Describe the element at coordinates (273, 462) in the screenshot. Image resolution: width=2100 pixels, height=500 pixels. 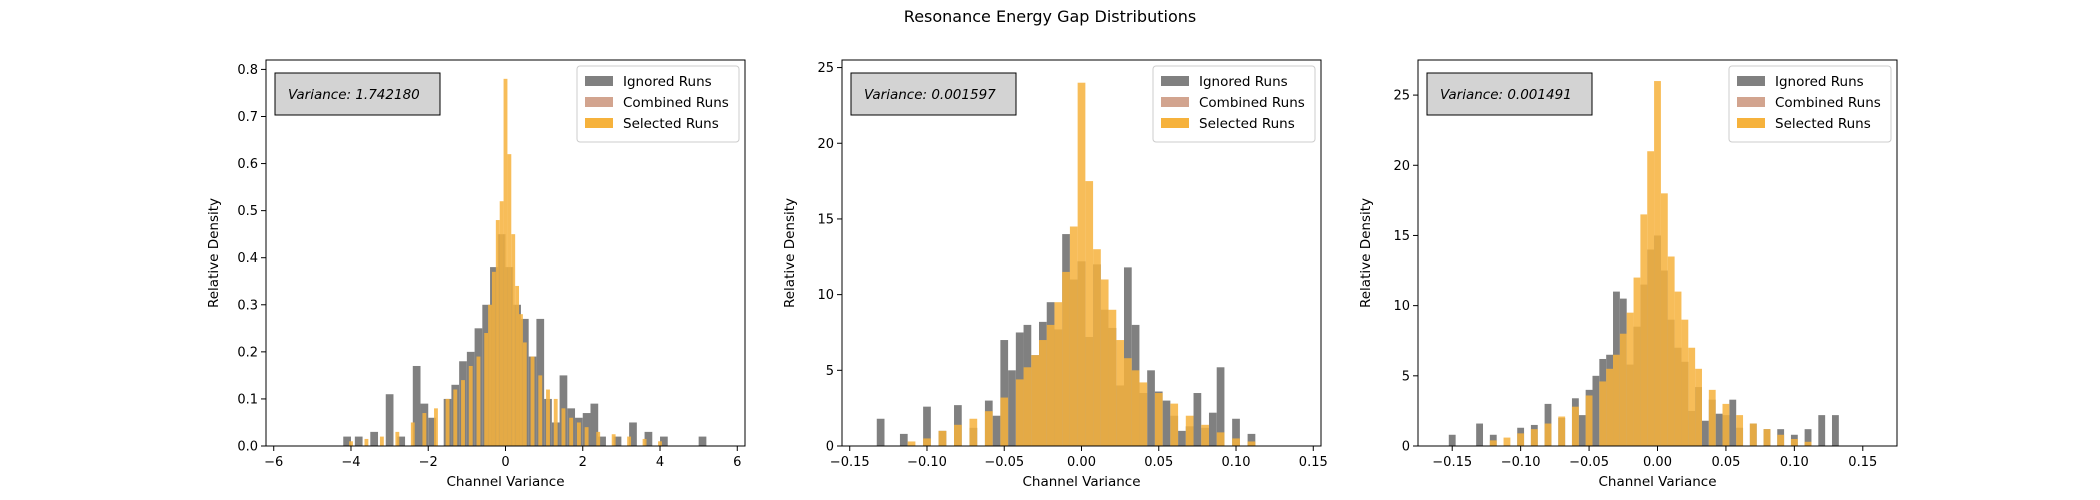
I see `x-tick-label: −6` at that location.